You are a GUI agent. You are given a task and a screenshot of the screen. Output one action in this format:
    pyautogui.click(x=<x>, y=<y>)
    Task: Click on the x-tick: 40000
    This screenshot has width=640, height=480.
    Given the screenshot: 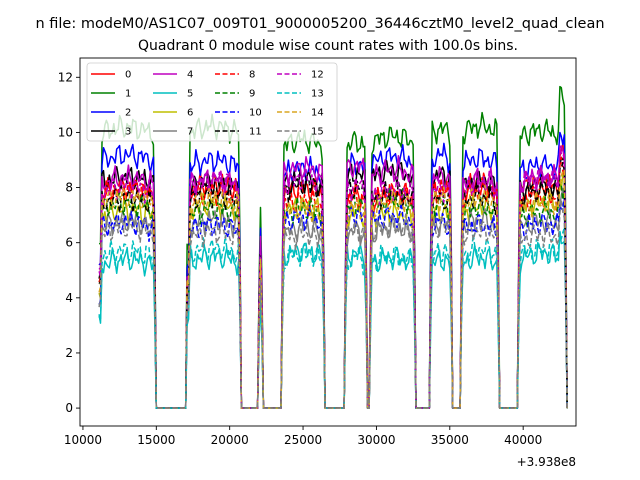 What is the action you would take?
    pyautogui.click(x=523, y=436)
    